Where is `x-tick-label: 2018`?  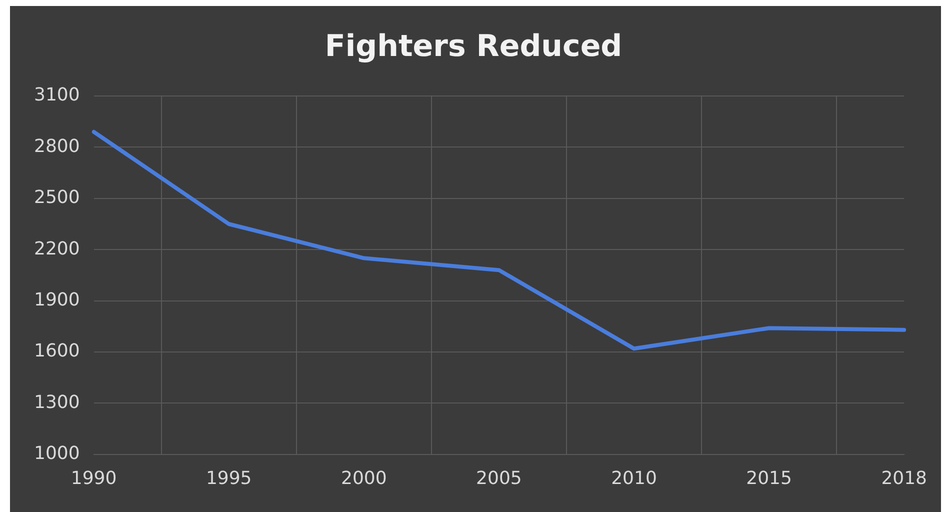
x-tick-label: 2018 is located at coordinates (904, 478).